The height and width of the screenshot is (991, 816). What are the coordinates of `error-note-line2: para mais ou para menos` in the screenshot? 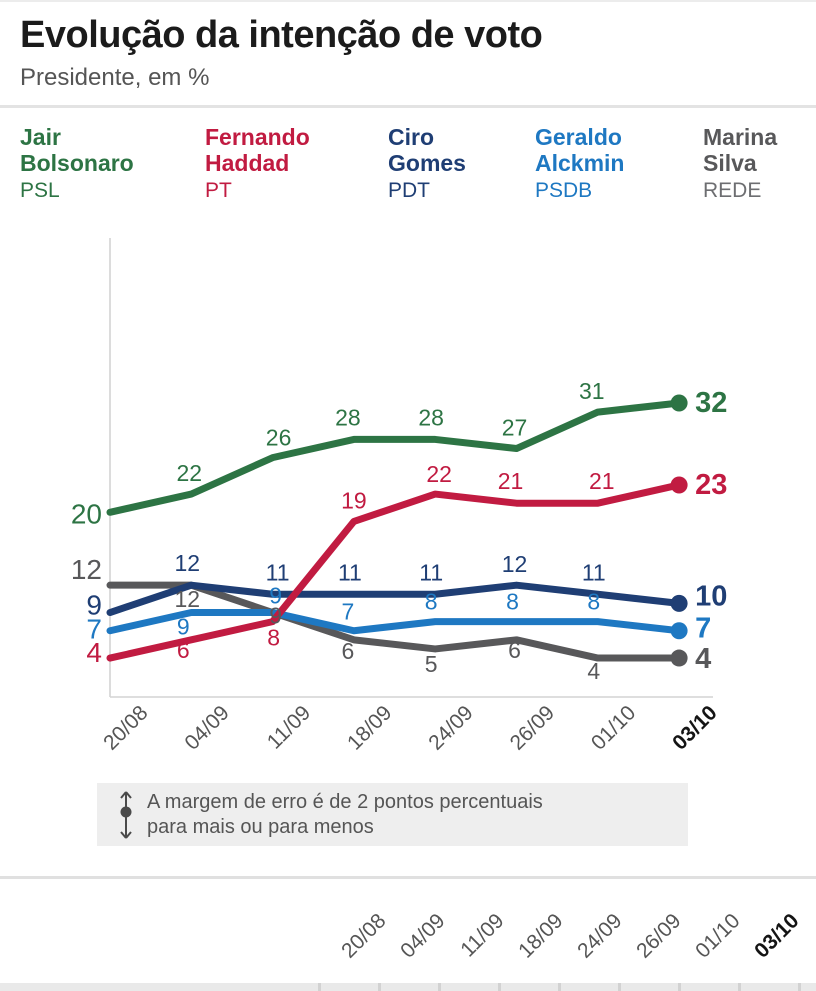 It's located at (260, 827).